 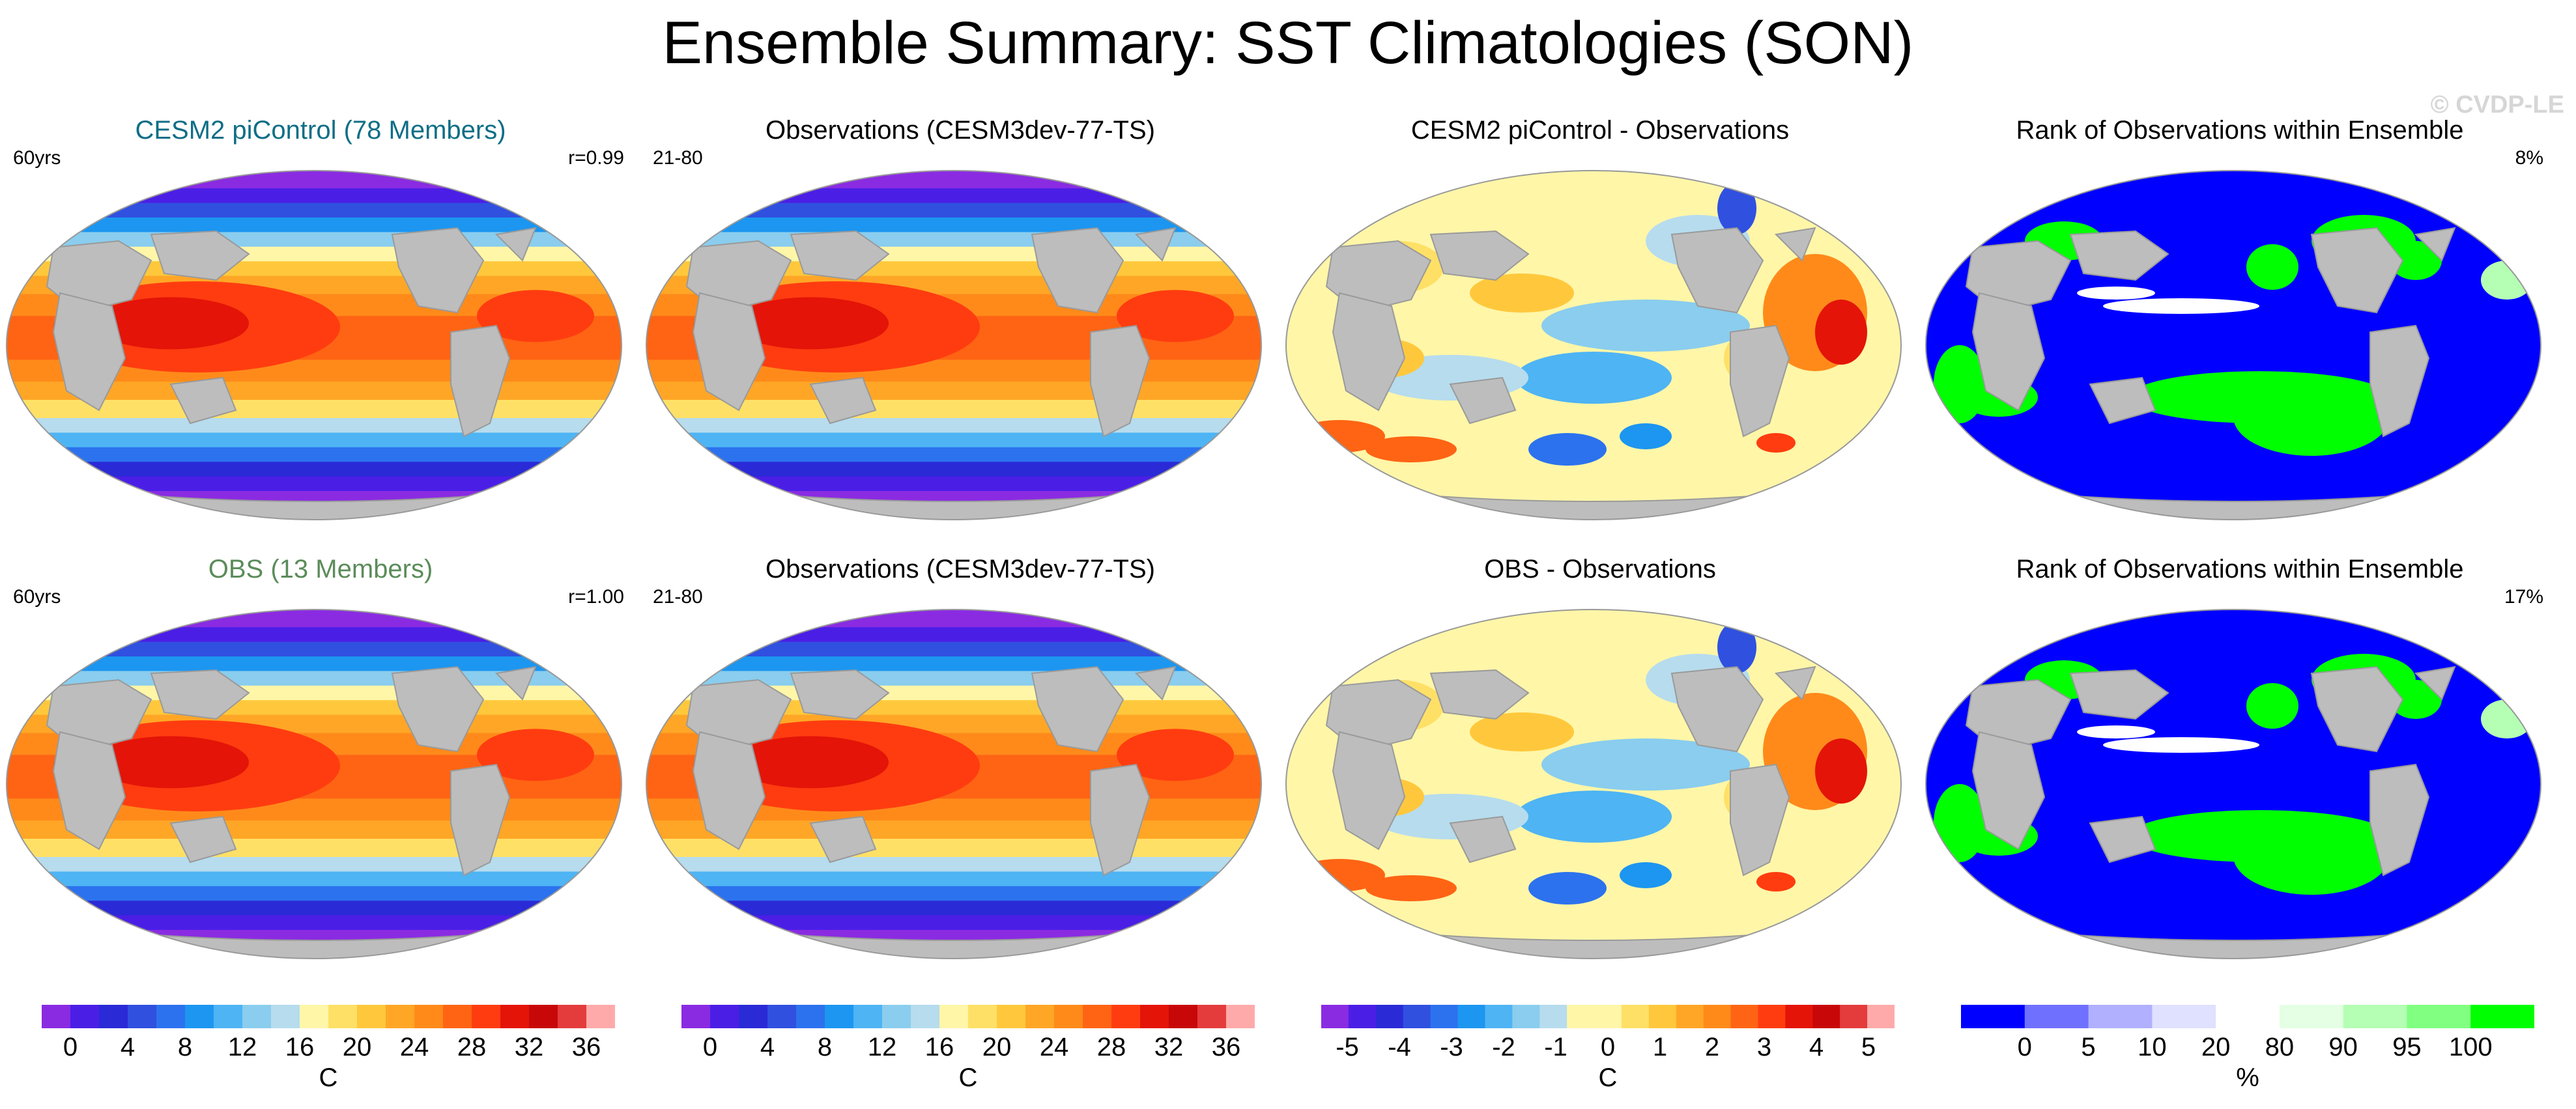 I want to click on colorbar-tick-label: 12, so click(x=883, y=1047).